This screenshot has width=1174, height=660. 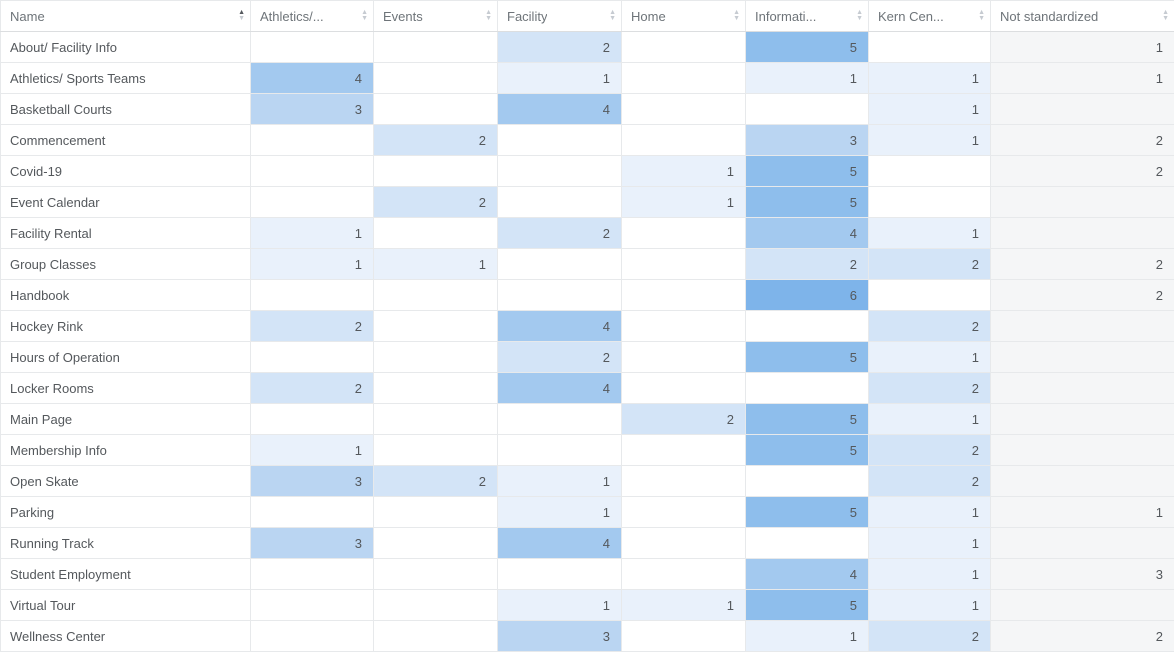 What do you see at coordinates (312, 388) in the screenshot?
I see `value-cell-athletics: 2` at bounding box center [312, 388].